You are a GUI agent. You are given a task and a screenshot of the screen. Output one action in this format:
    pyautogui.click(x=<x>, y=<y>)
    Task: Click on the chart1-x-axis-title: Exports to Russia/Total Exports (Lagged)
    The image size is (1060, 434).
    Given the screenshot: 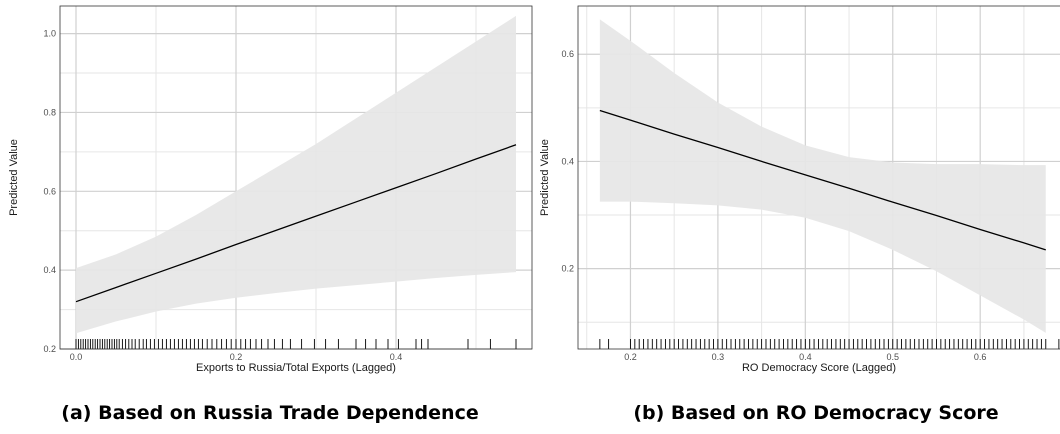 What is the action you would take?
    pyautogui.click(x=296, y=368)
    